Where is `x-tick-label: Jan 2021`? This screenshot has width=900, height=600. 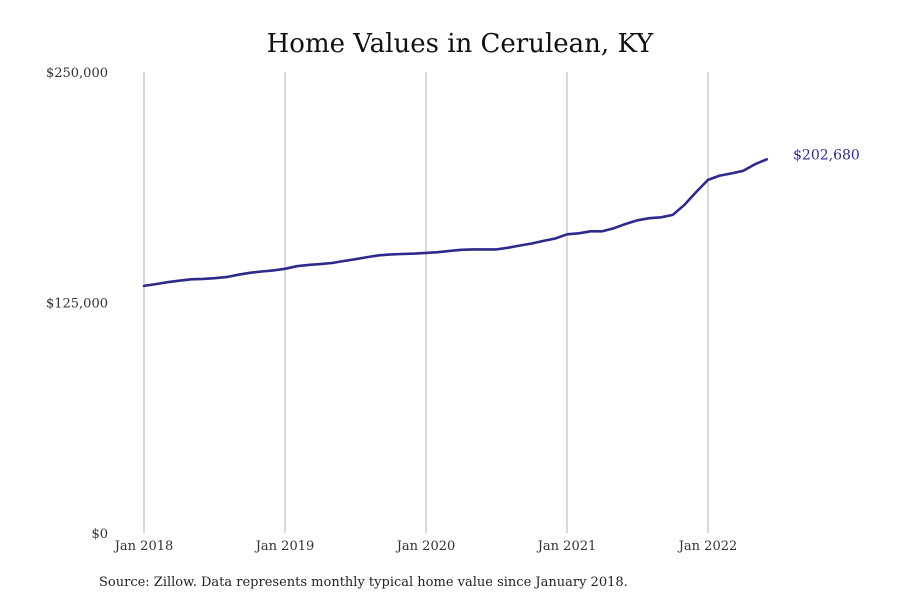
x-tick-label: Jan 2021 is located at coordinates (566, 546).